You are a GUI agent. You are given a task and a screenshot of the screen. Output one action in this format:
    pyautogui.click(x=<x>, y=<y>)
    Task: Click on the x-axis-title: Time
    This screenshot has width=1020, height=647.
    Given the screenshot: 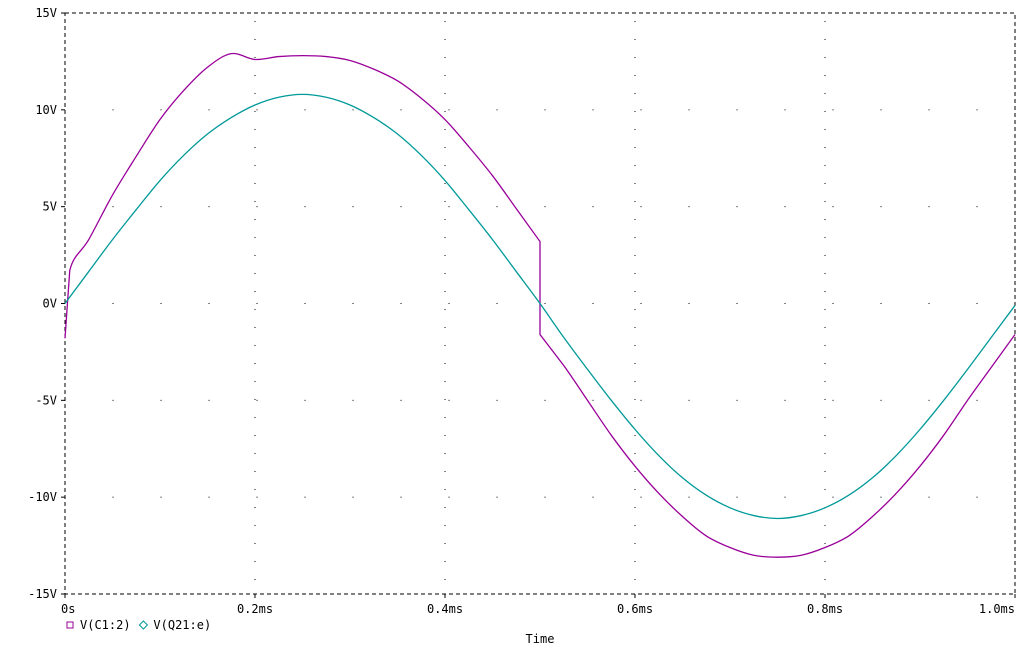 What is the action you would take?
    pyautogui.click(x=540, y=639)
    